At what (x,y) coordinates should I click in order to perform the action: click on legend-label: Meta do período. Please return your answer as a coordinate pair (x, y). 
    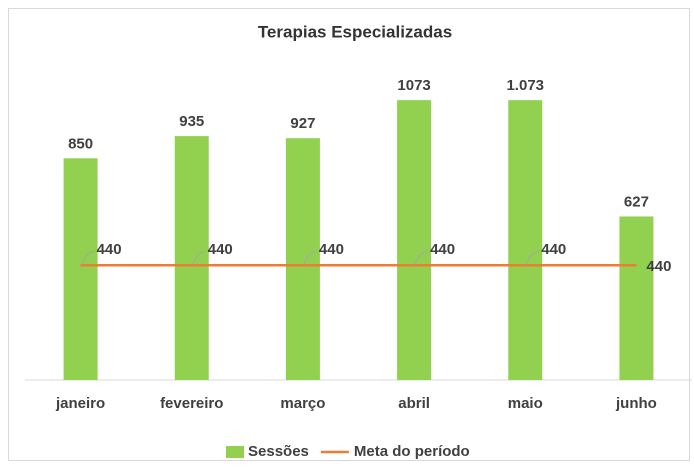
    Looking at the image, I should click on (412, 451).